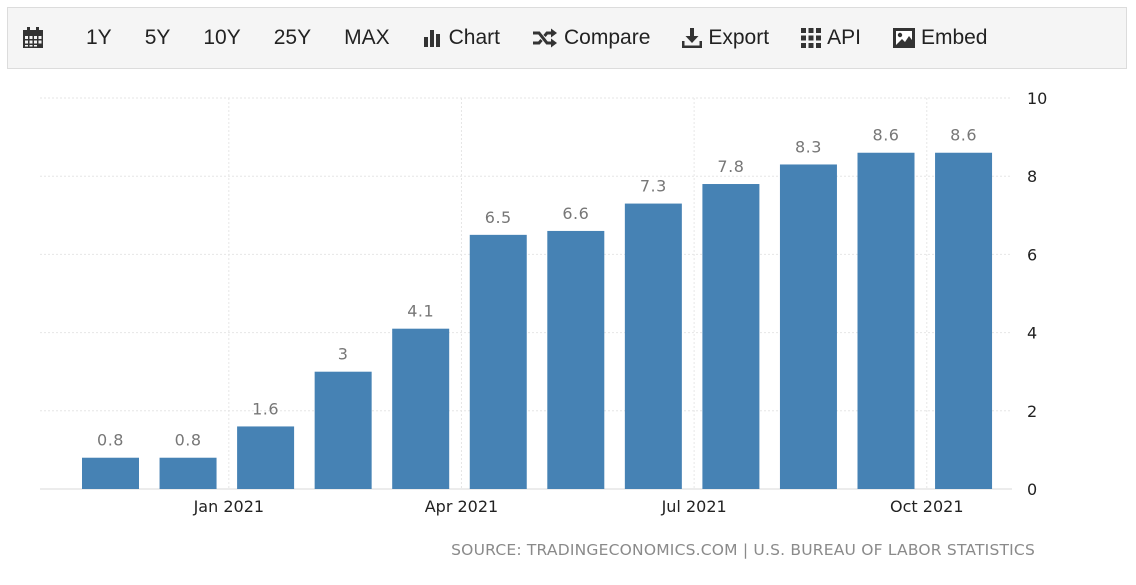 The width and height of the screenshot is (1136, 585). I want to click on y-tick-label: 10, so click(1037, 98).